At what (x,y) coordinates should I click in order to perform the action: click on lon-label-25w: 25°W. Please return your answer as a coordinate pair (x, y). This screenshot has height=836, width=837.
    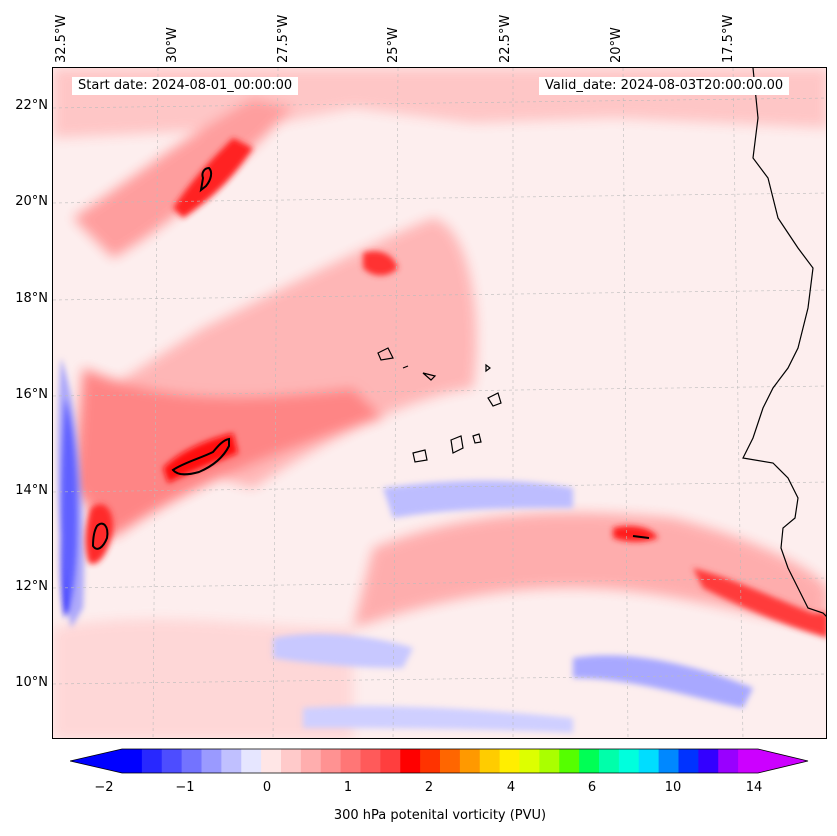
    Looking at the image, I should click on (393, 45).